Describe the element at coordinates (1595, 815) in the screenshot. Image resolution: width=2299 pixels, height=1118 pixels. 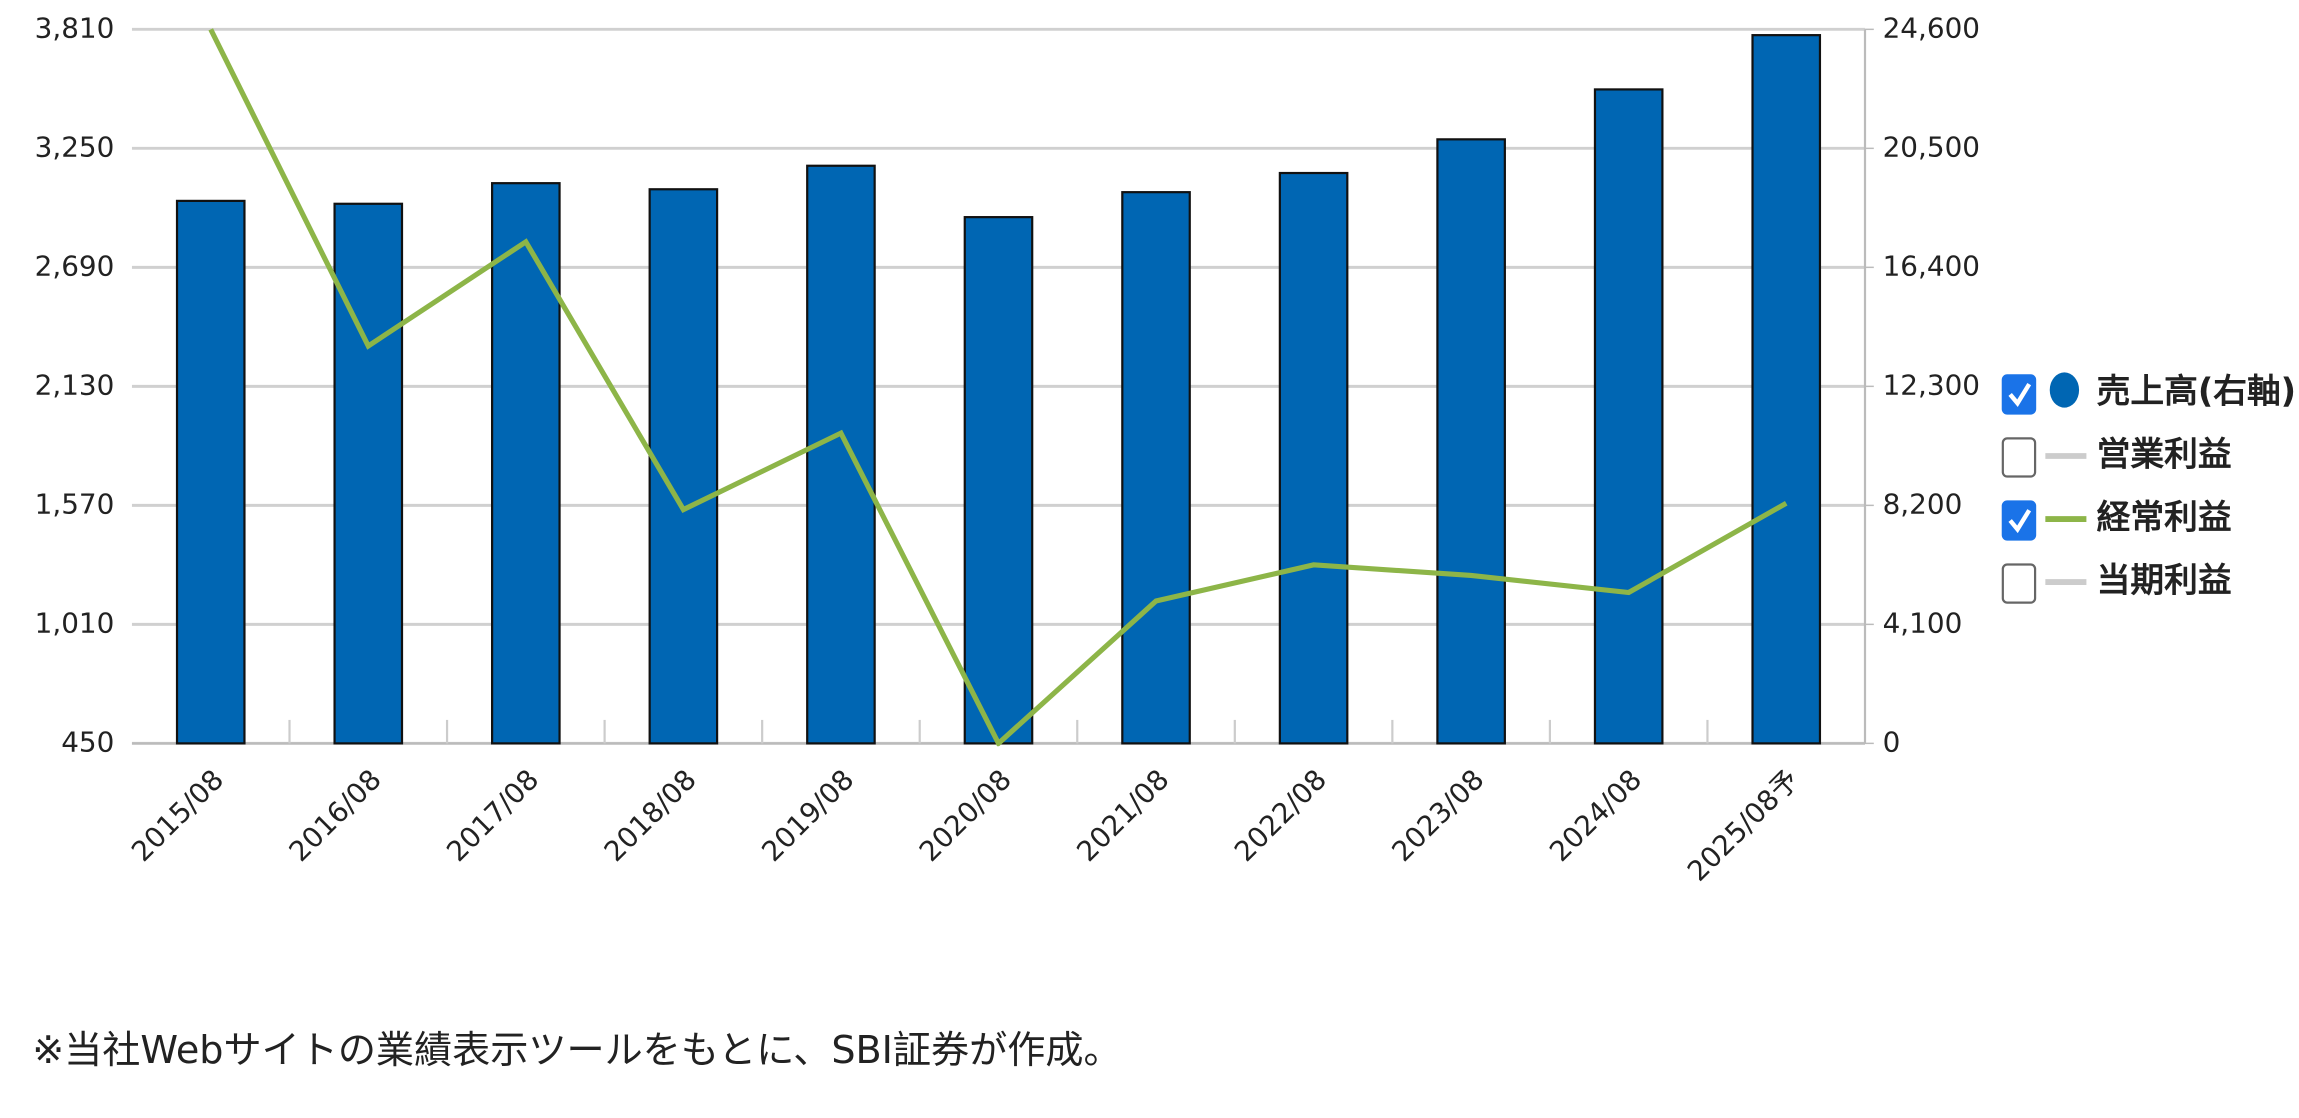
I see `x-tick-label: 2024/08` at that location.